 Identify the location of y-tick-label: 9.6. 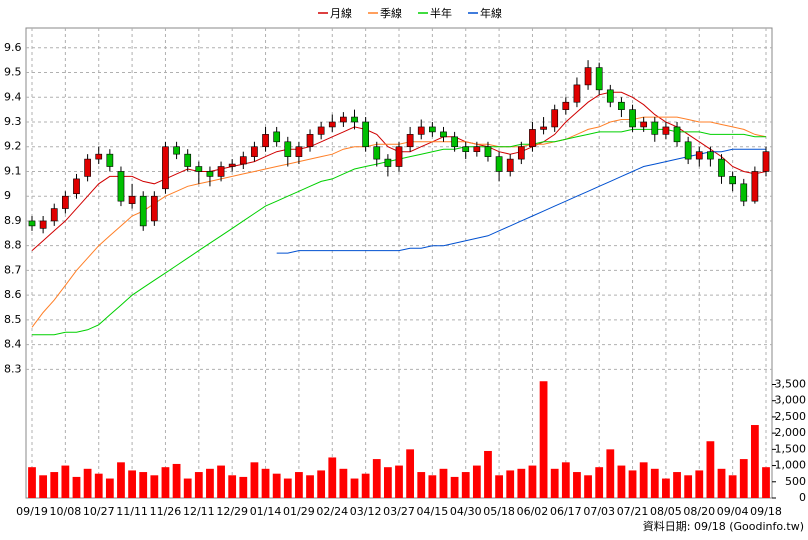
(13, 47).